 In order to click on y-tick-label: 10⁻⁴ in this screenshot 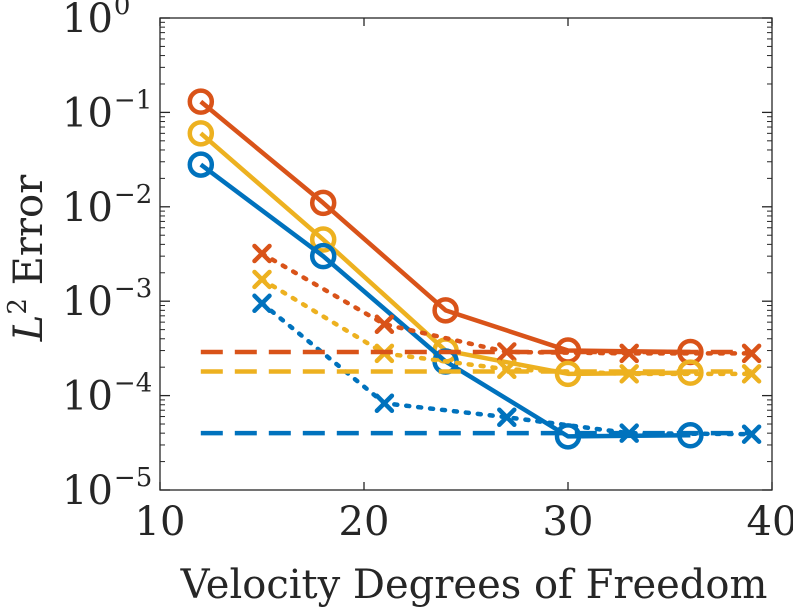, I will do `click(107, 394)`.